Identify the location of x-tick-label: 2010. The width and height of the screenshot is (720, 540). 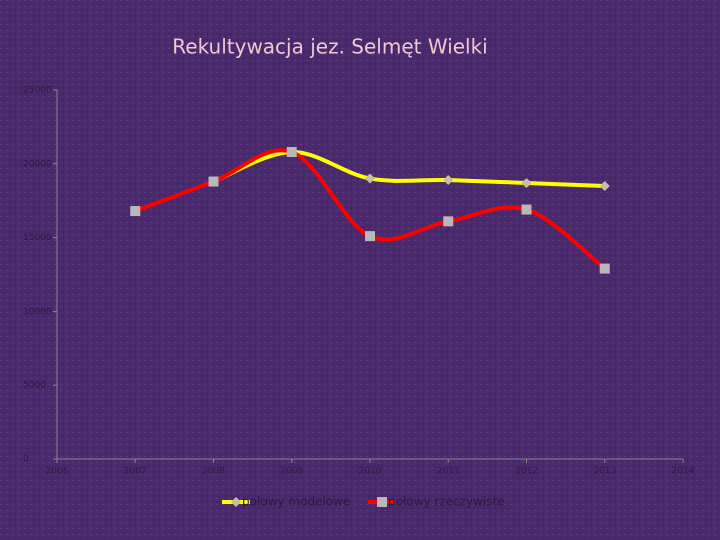
(370, 472).